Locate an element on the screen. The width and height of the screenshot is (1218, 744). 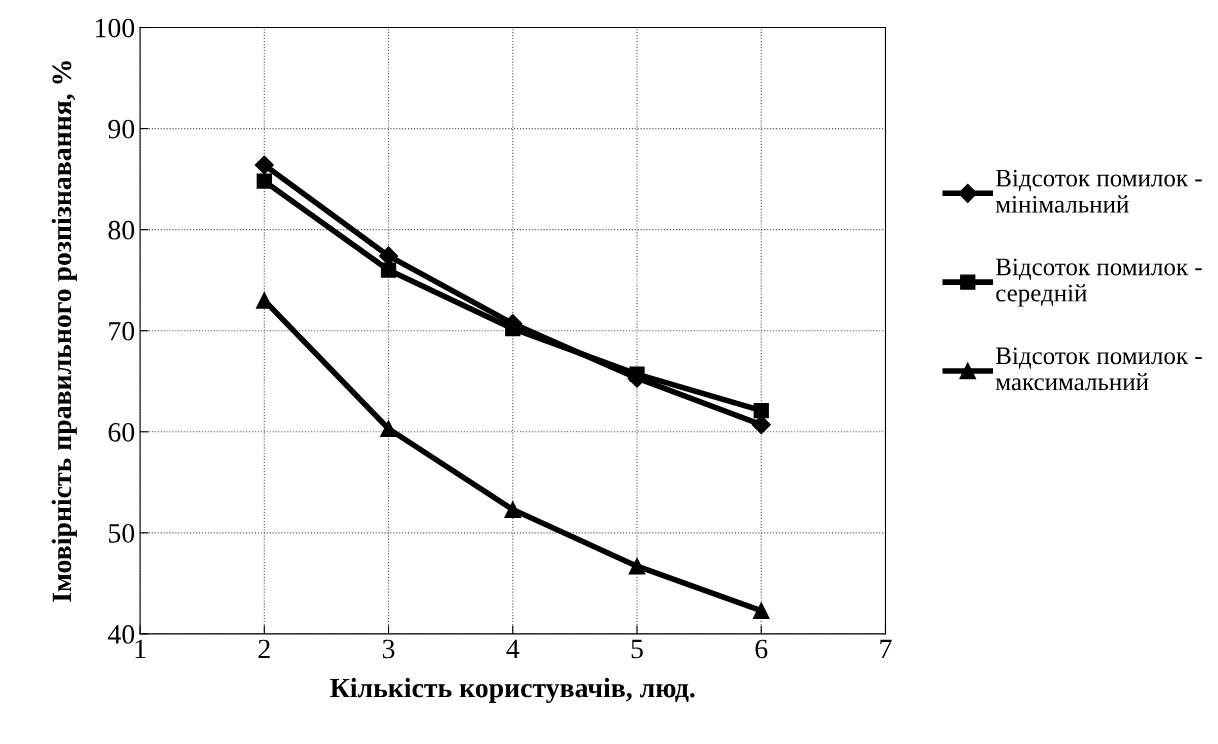
x-tick-label: 2 is located at coordinates (264, 649).